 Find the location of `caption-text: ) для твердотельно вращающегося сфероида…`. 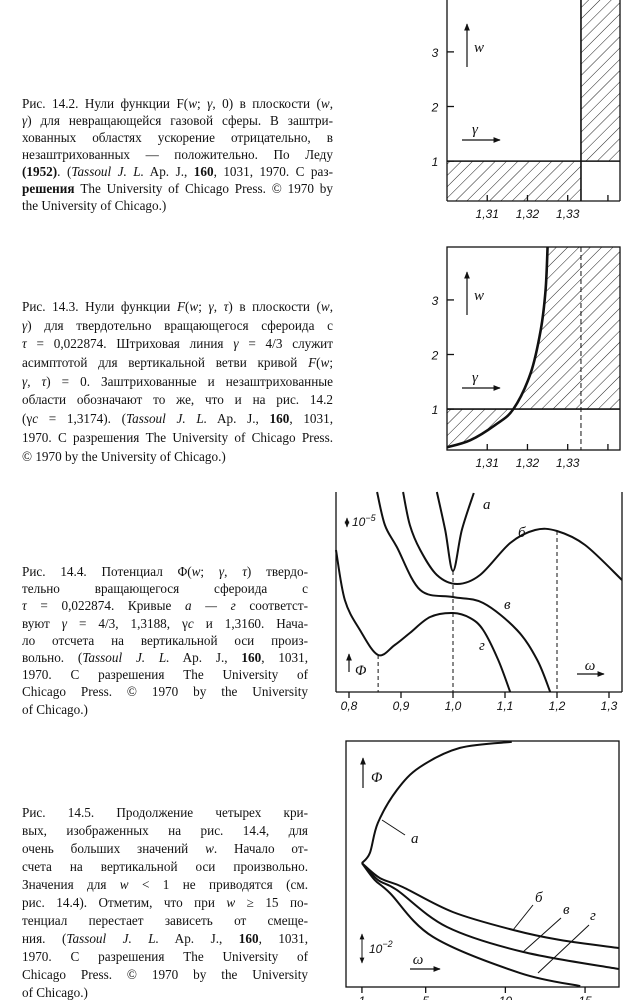

caption-text: ) для твердотельно вращающегося сфероида… is located at coordinates (180, 325).